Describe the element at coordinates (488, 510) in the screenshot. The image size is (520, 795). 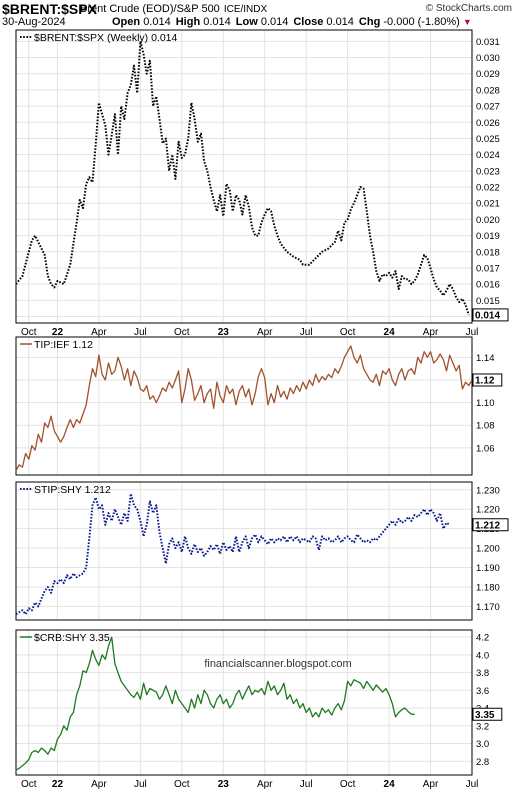
I see `y-tick-label: 1.220` at that location.